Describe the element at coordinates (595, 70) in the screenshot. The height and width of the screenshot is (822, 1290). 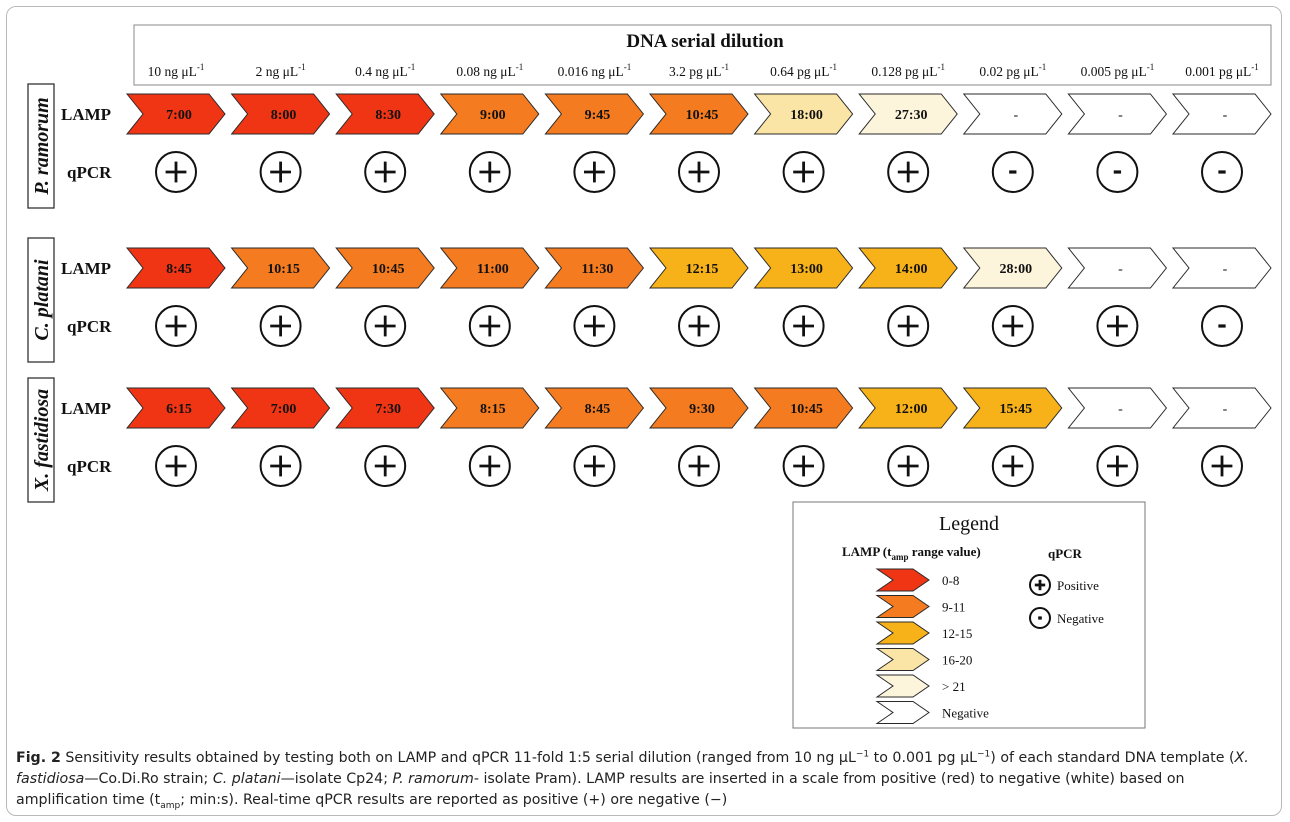
I see `dilution-label: 0.016 ng μL-1` at that location.